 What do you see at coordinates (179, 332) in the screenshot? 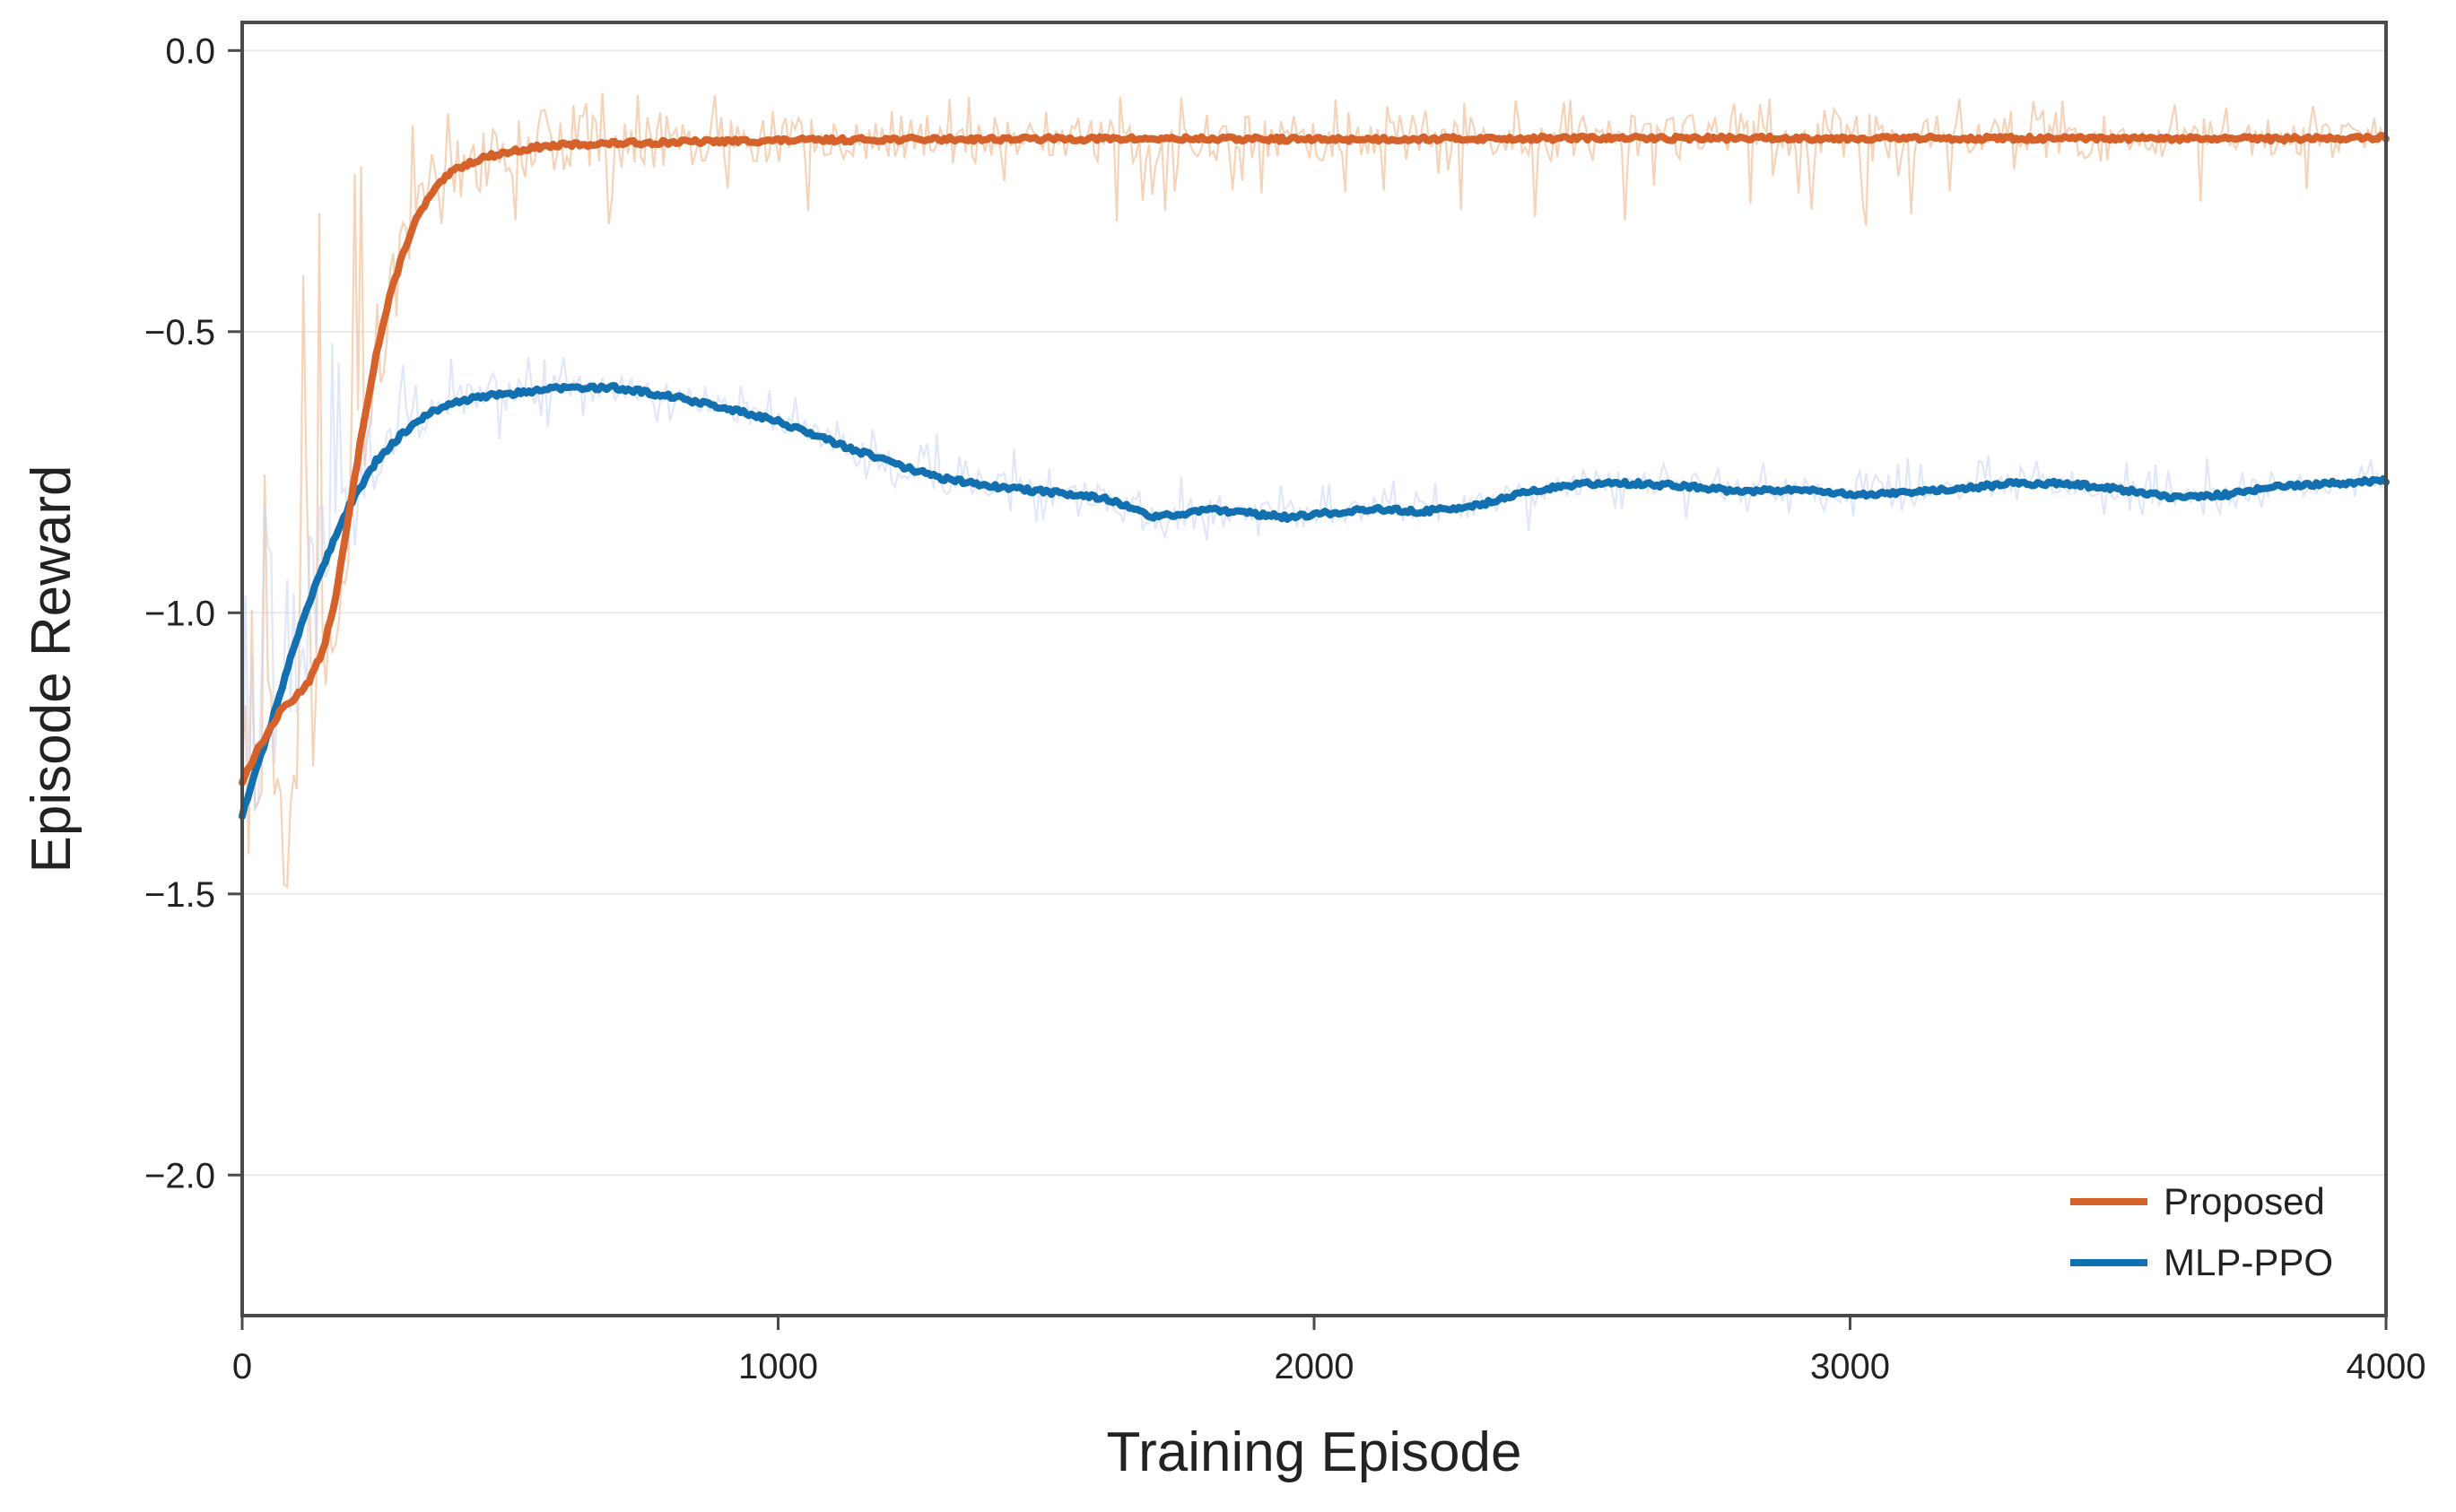
I see `y-tick-label: −0.5` at bounding box center [179, 332].